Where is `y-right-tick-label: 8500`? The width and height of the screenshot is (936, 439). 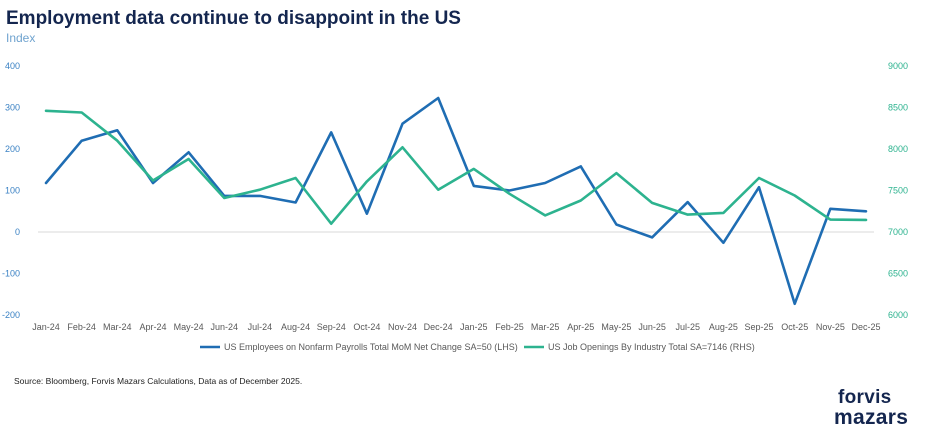 y-right-tick-label: 8500 is located at coordinates (898, 108).